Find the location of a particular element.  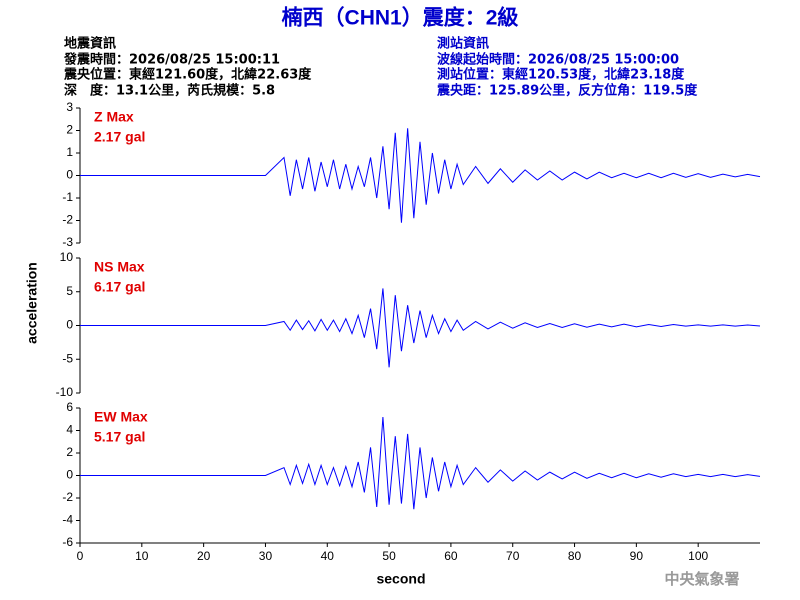

info-line: 深 度：13.1公里，芮氏規模：5.8 is located at coordinates (169, 91).